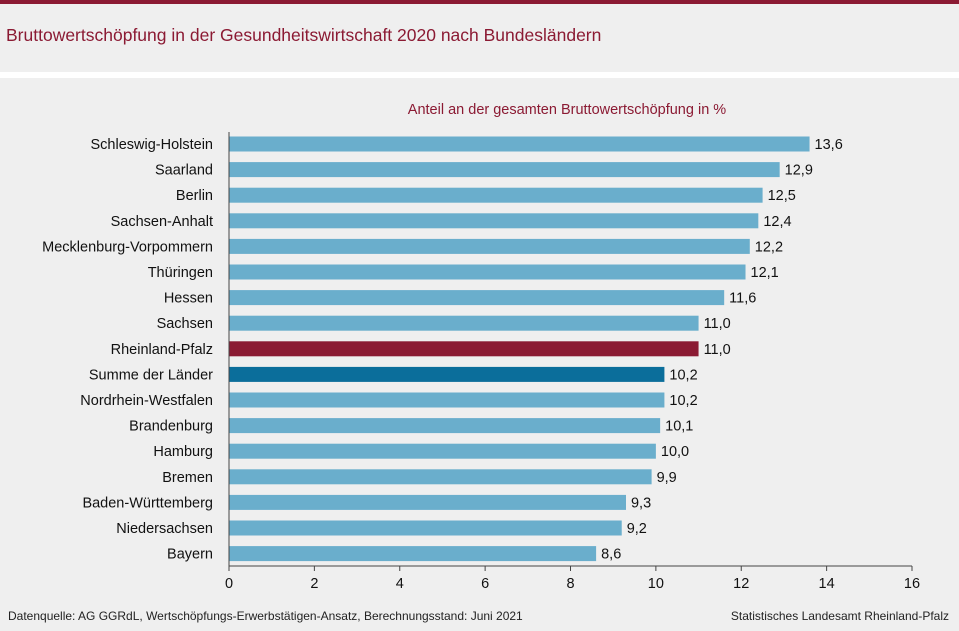 The image size is (959, 631). Describe the element at coordinates (611, 555) in the screenshot. I see `data-label: 8,6` at that location.